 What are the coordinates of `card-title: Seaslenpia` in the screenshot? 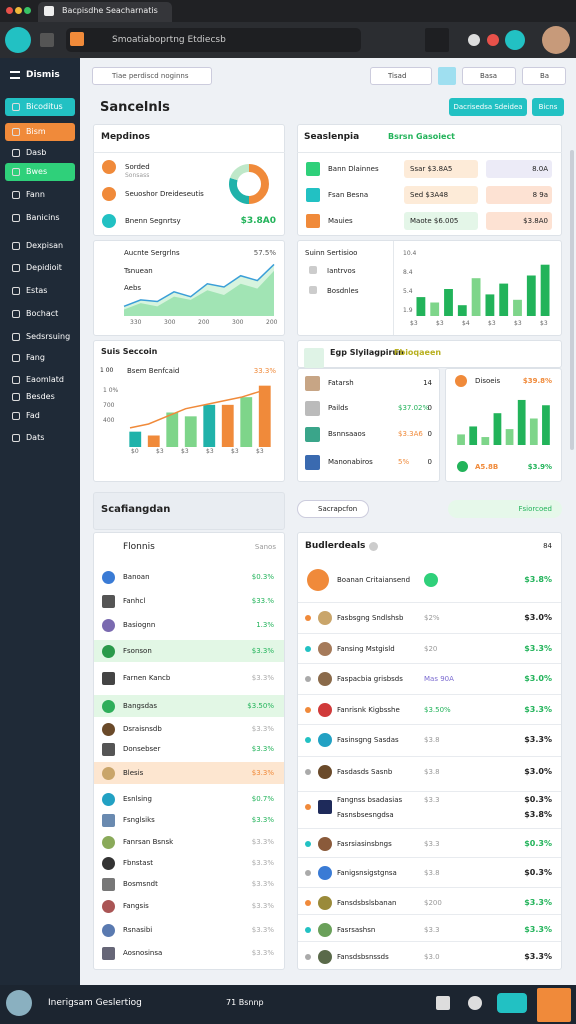 It's located at (332, 137).